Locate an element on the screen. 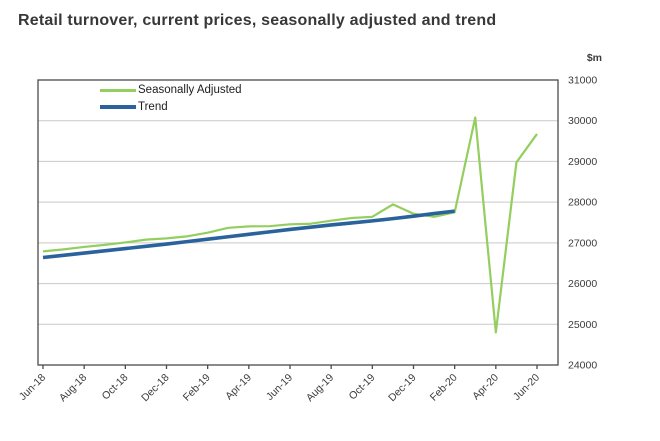  y-axis-unit-label: $m is located at coordinates (594, 58).